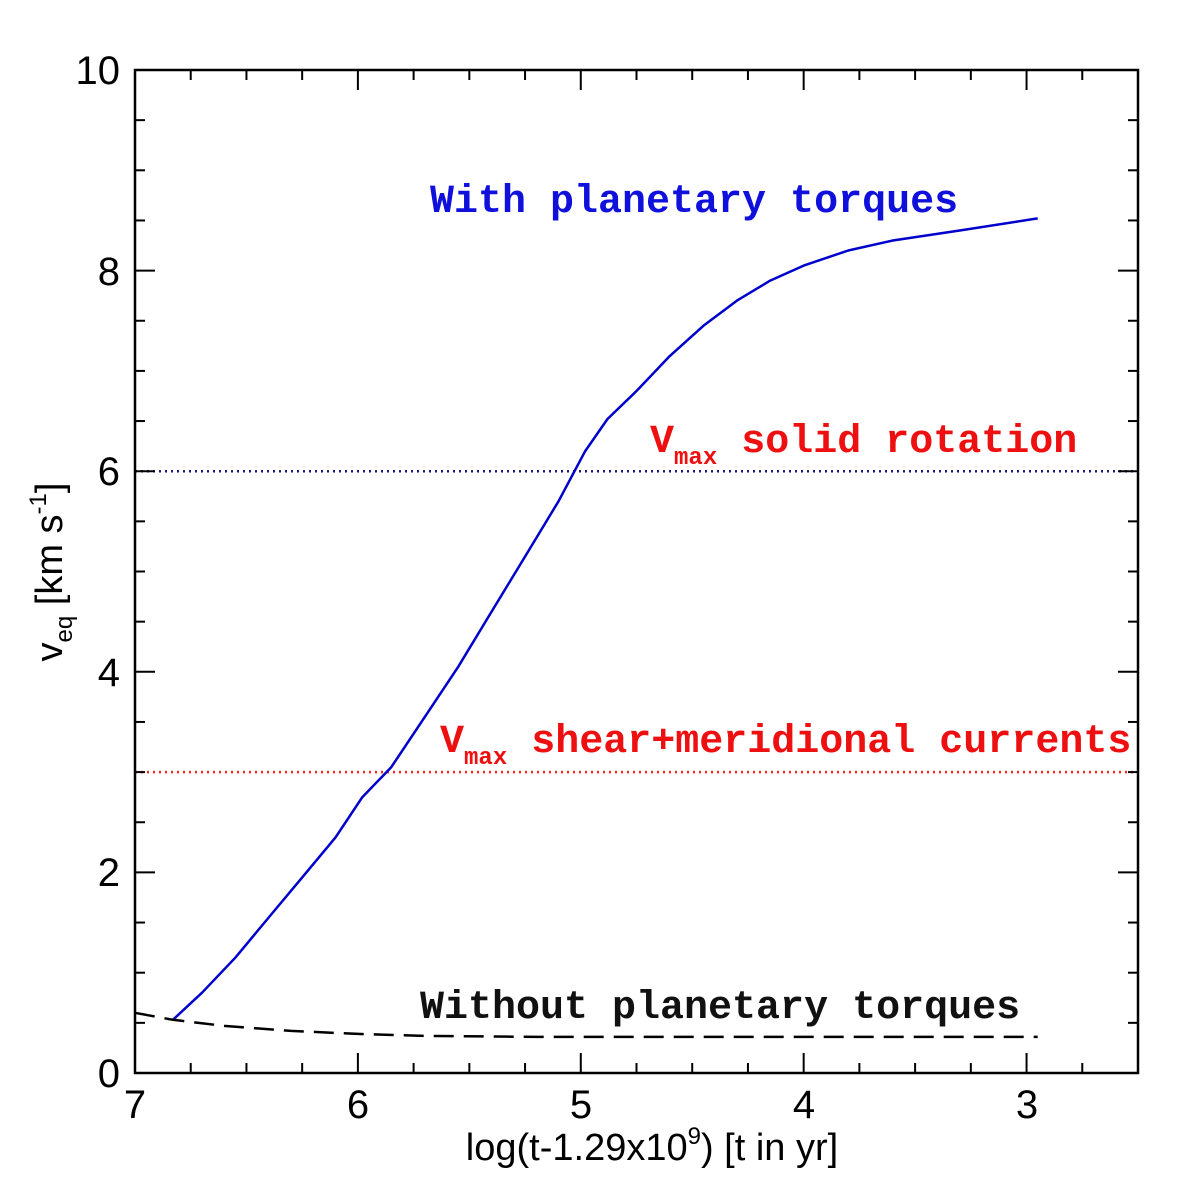  What do you see at coordinates (50, 488) in the screenshot?
I see `y-axis-title-end: ]` at bounding box center [50, 488].